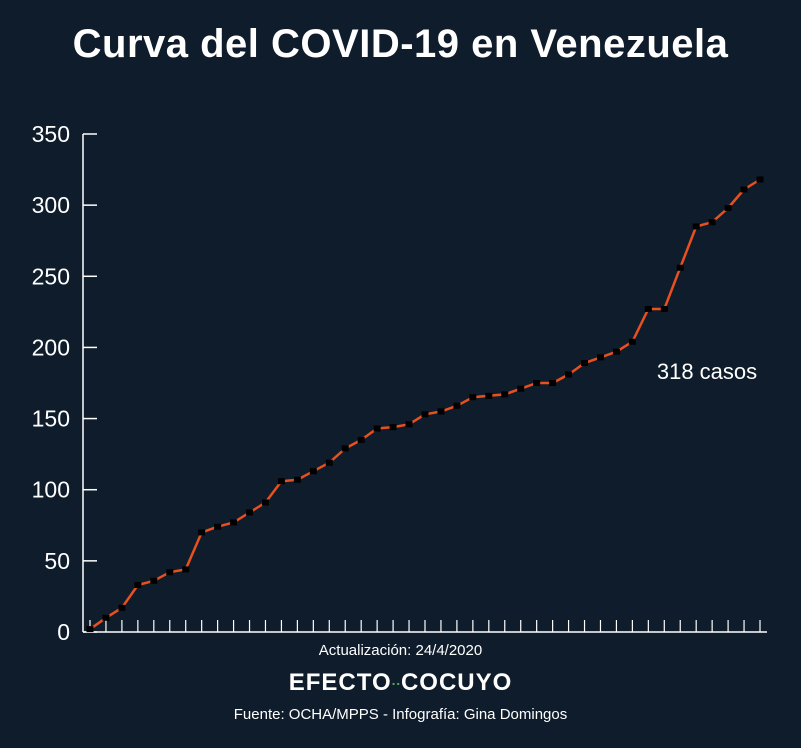 The height and width of the screenshot is (748, 801). I want to click on y-tick-label-50: 50, so click(57, 561).